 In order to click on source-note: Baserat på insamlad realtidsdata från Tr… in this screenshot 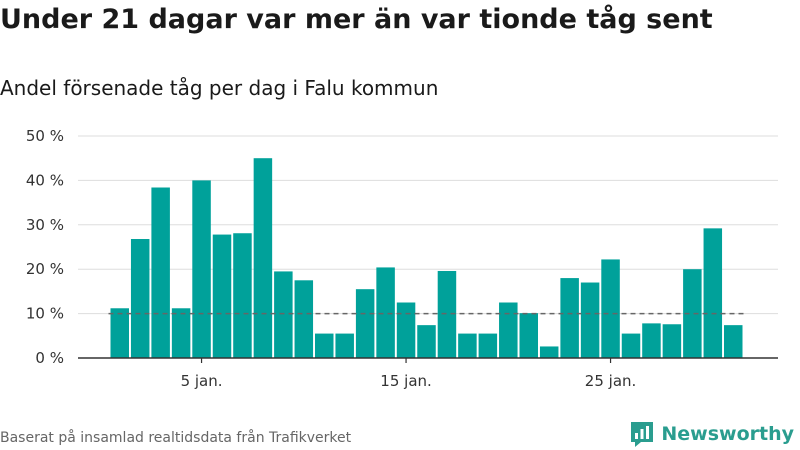, I will do `click(176, 438)`.